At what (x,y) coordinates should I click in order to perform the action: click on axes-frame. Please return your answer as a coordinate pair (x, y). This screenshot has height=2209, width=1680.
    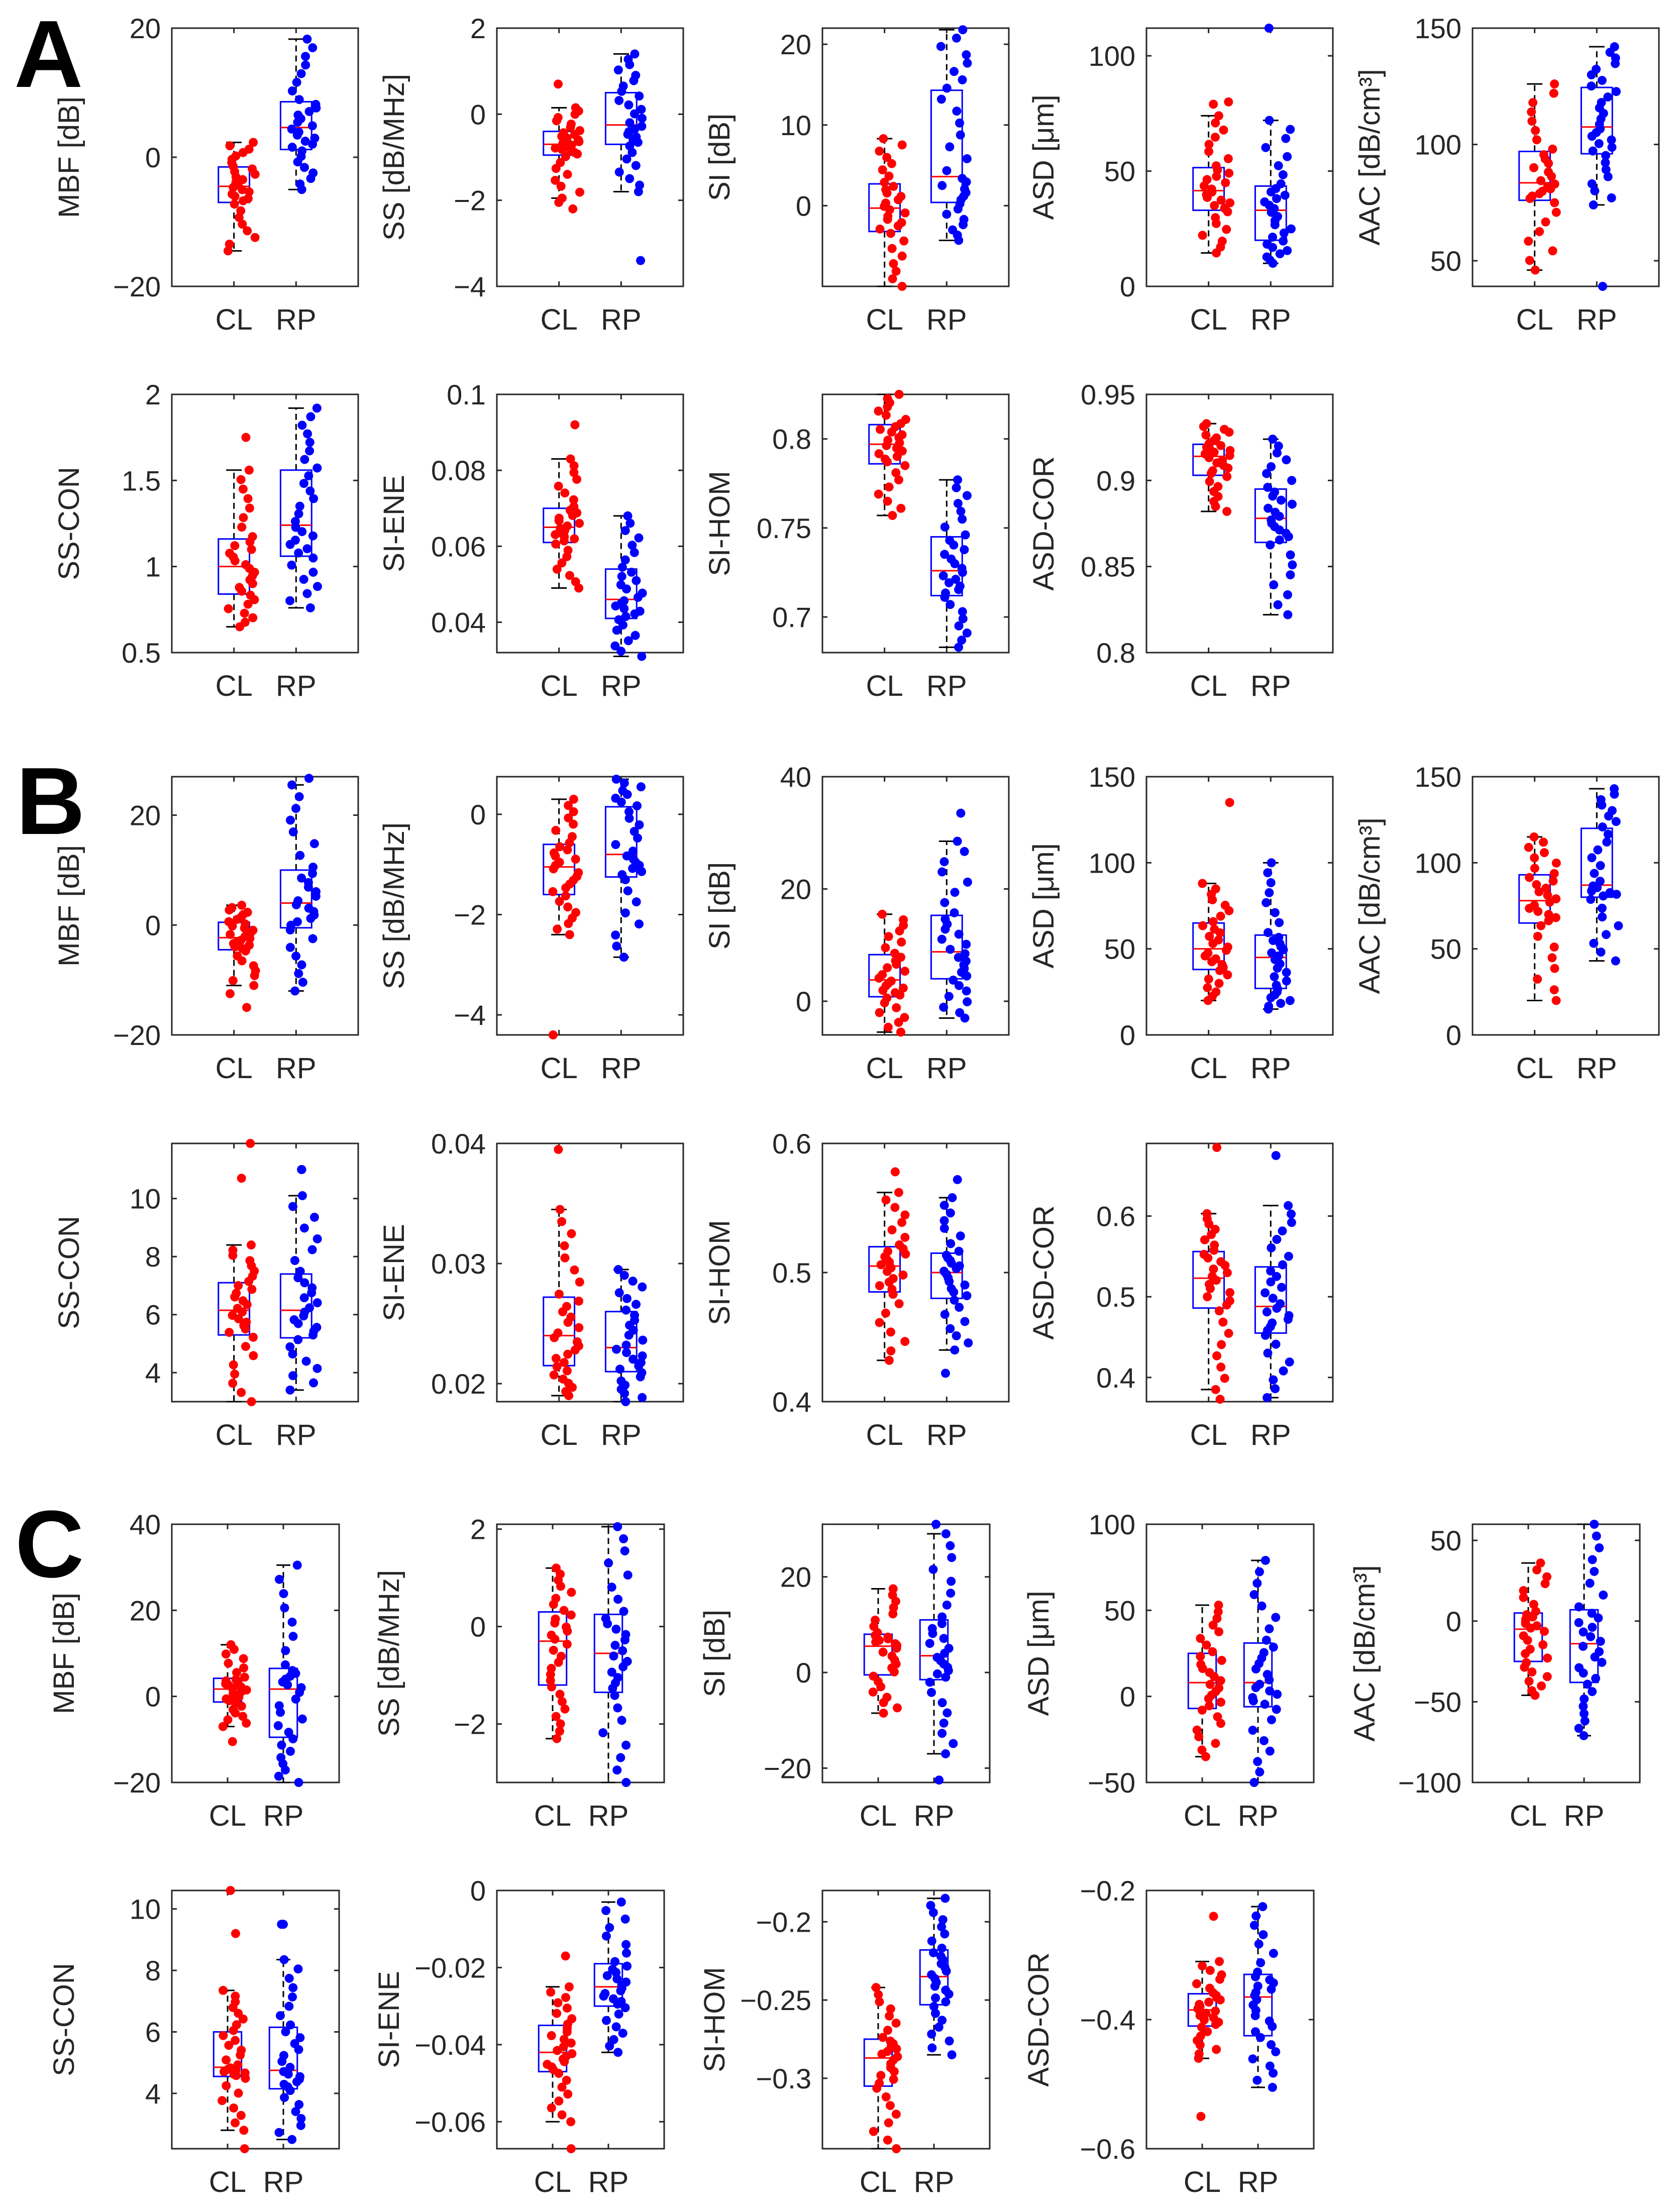
    Looking at the image, I should click on (906, 2019).